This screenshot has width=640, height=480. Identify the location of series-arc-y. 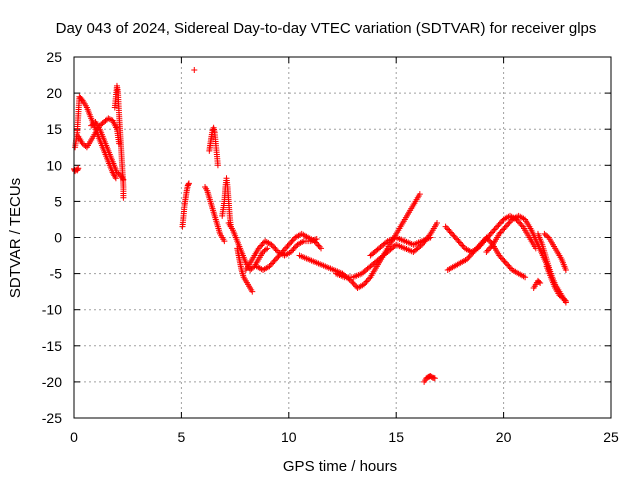
(556, 284).